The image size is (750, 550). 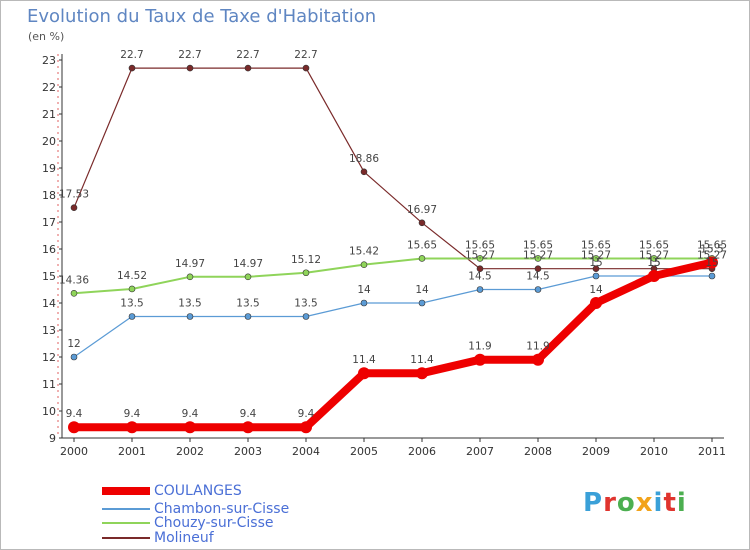 I want to click on data-label: 14.52, so click(x=132, y=276).